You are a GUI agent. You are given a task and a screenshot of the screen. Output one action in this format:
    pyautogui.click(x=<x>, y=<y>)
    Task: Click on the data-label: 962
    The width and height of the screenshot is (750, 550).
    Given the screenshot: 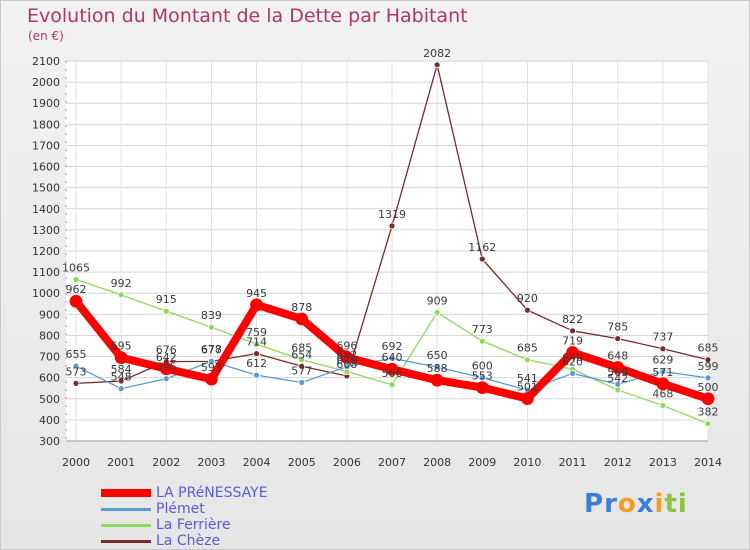 What is the action you would take?
    pyautogui.click(x=76, y=289)
    